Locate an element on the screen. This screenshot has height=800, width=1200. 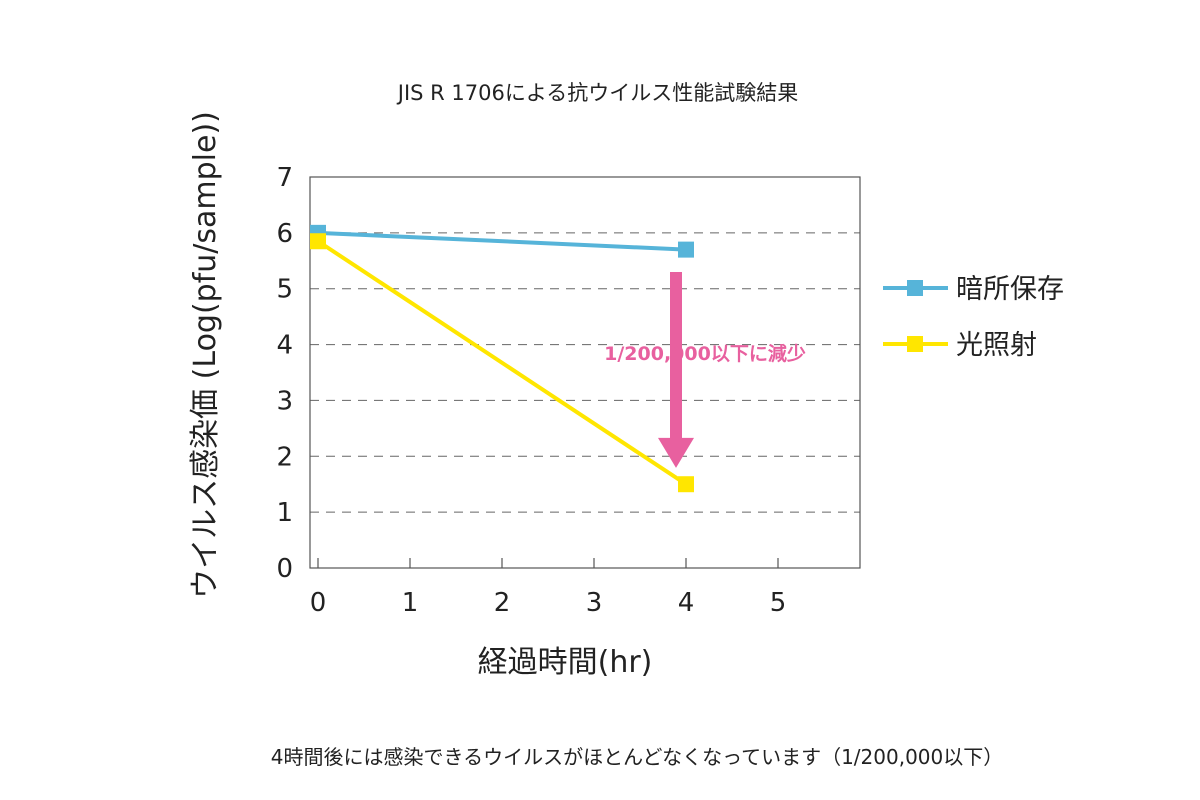
series-layer is located at coordinates (502, 358).